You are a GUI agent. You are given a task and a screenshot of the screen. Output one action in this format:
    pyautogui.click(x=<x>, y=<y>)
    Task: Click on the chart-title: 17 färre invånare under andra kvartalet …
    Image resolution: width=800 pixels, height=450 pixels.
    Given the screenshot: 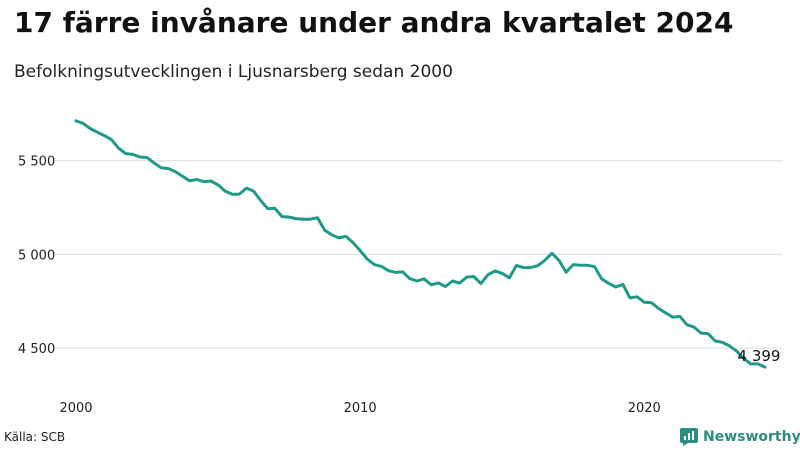 What is the action you would take?
    pyautogui.click(x=374, y=22)
    